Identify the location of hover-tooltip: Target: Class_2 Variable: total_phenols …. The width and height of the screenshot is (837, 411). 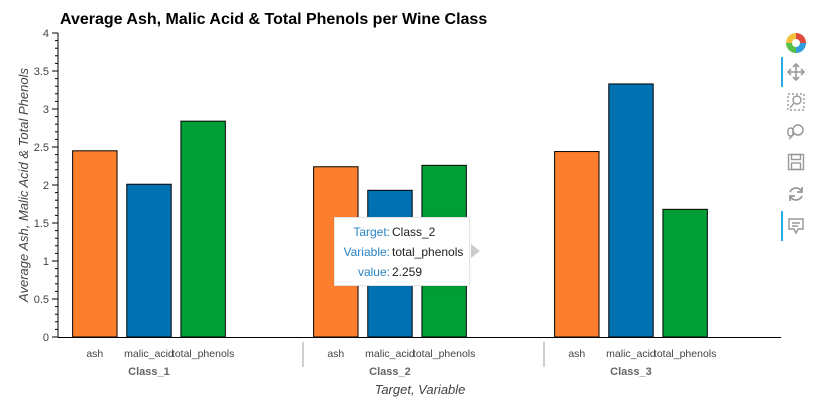
(402, 251).